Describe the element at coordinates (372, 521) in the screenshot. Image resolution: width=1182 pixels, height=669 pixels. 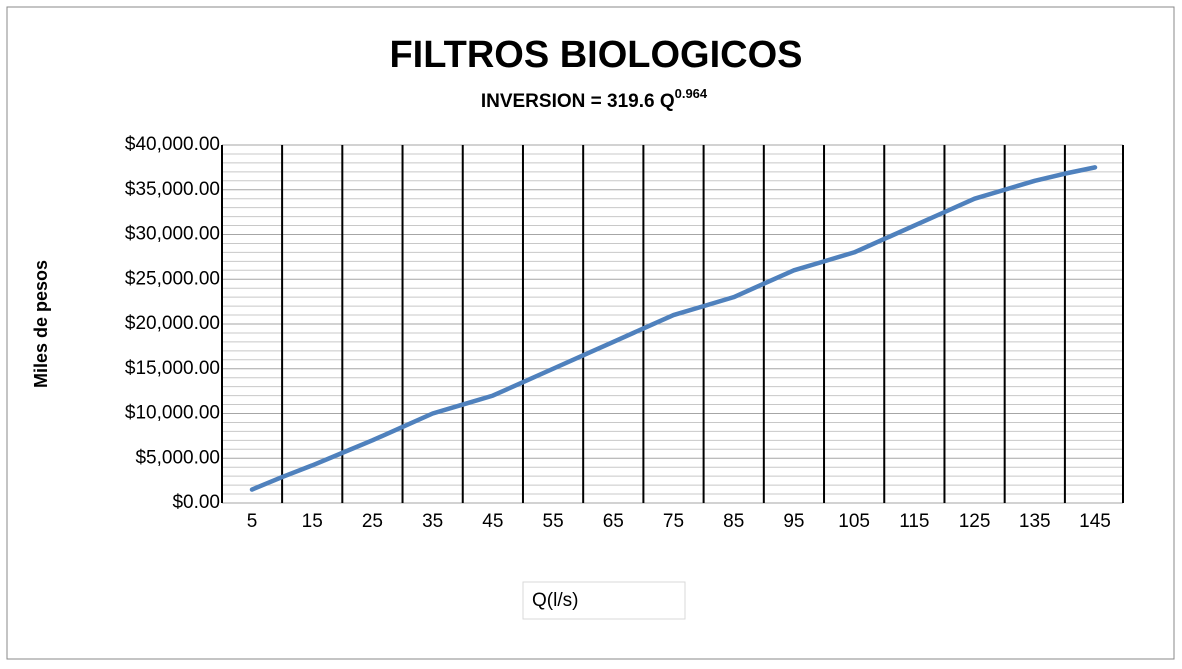
I see `x-tick-label: 25` at that location.